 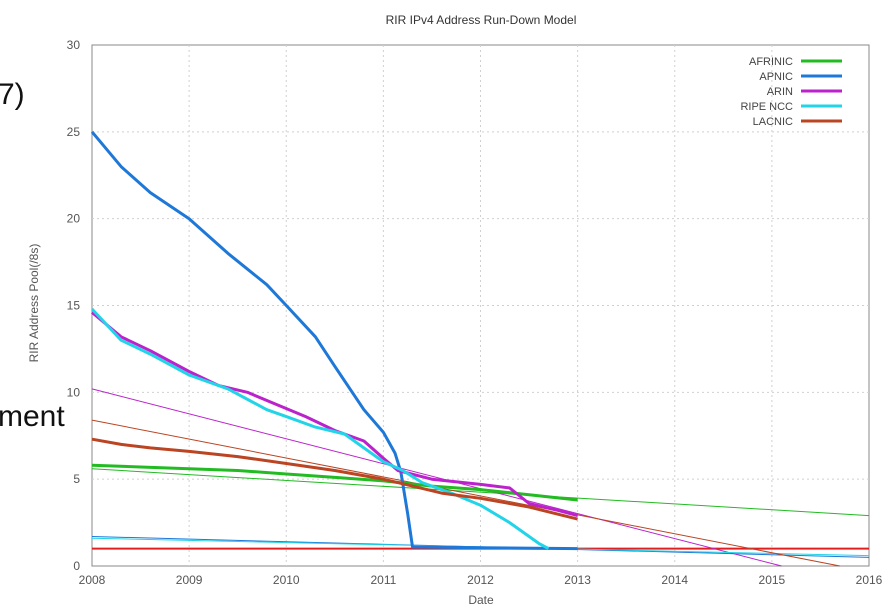 I want to click on chart-title: RIR IPv4 Address Run-Down Model, so click(x=481, y=20).